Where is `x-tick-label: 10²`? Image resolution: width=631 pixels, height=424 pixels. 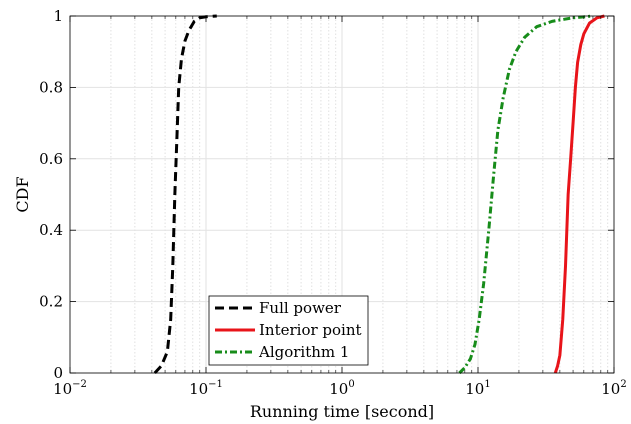
x-tick-label: 10² is located at coordinates (613, 388).